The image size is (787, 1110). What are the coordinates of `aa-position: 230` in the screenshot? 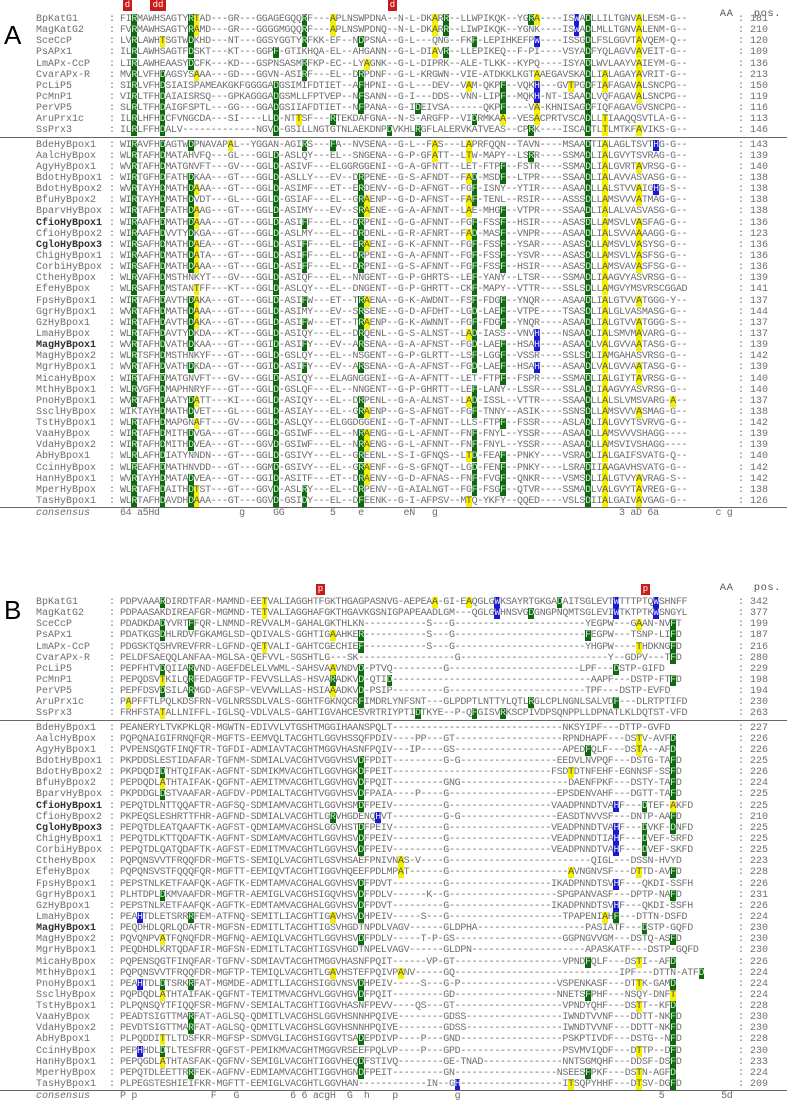 It's located at (759, 951).